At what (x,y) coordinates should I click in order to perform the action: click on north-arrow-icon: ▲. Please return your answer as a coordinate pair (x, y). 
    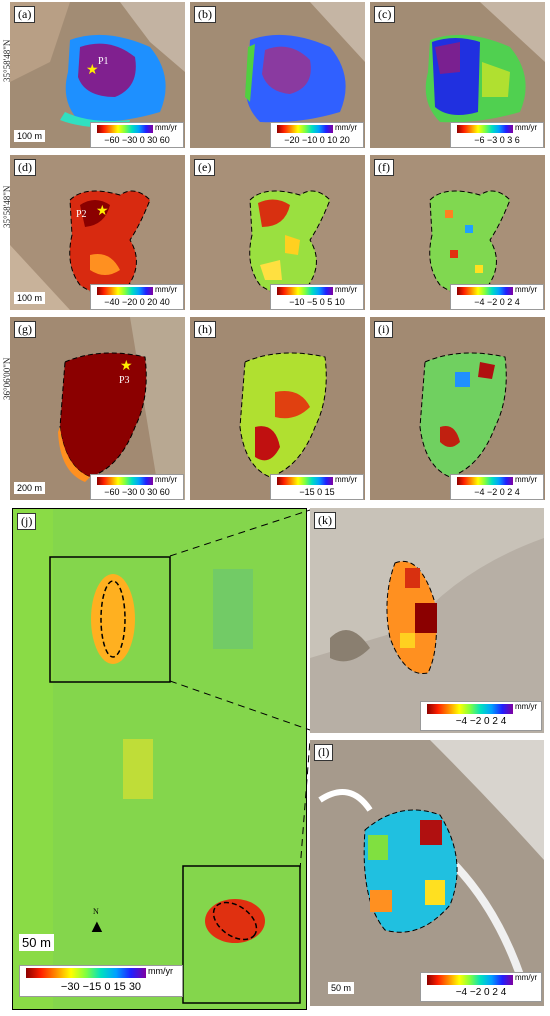
    Looking at the image, I should click on (97, 926).